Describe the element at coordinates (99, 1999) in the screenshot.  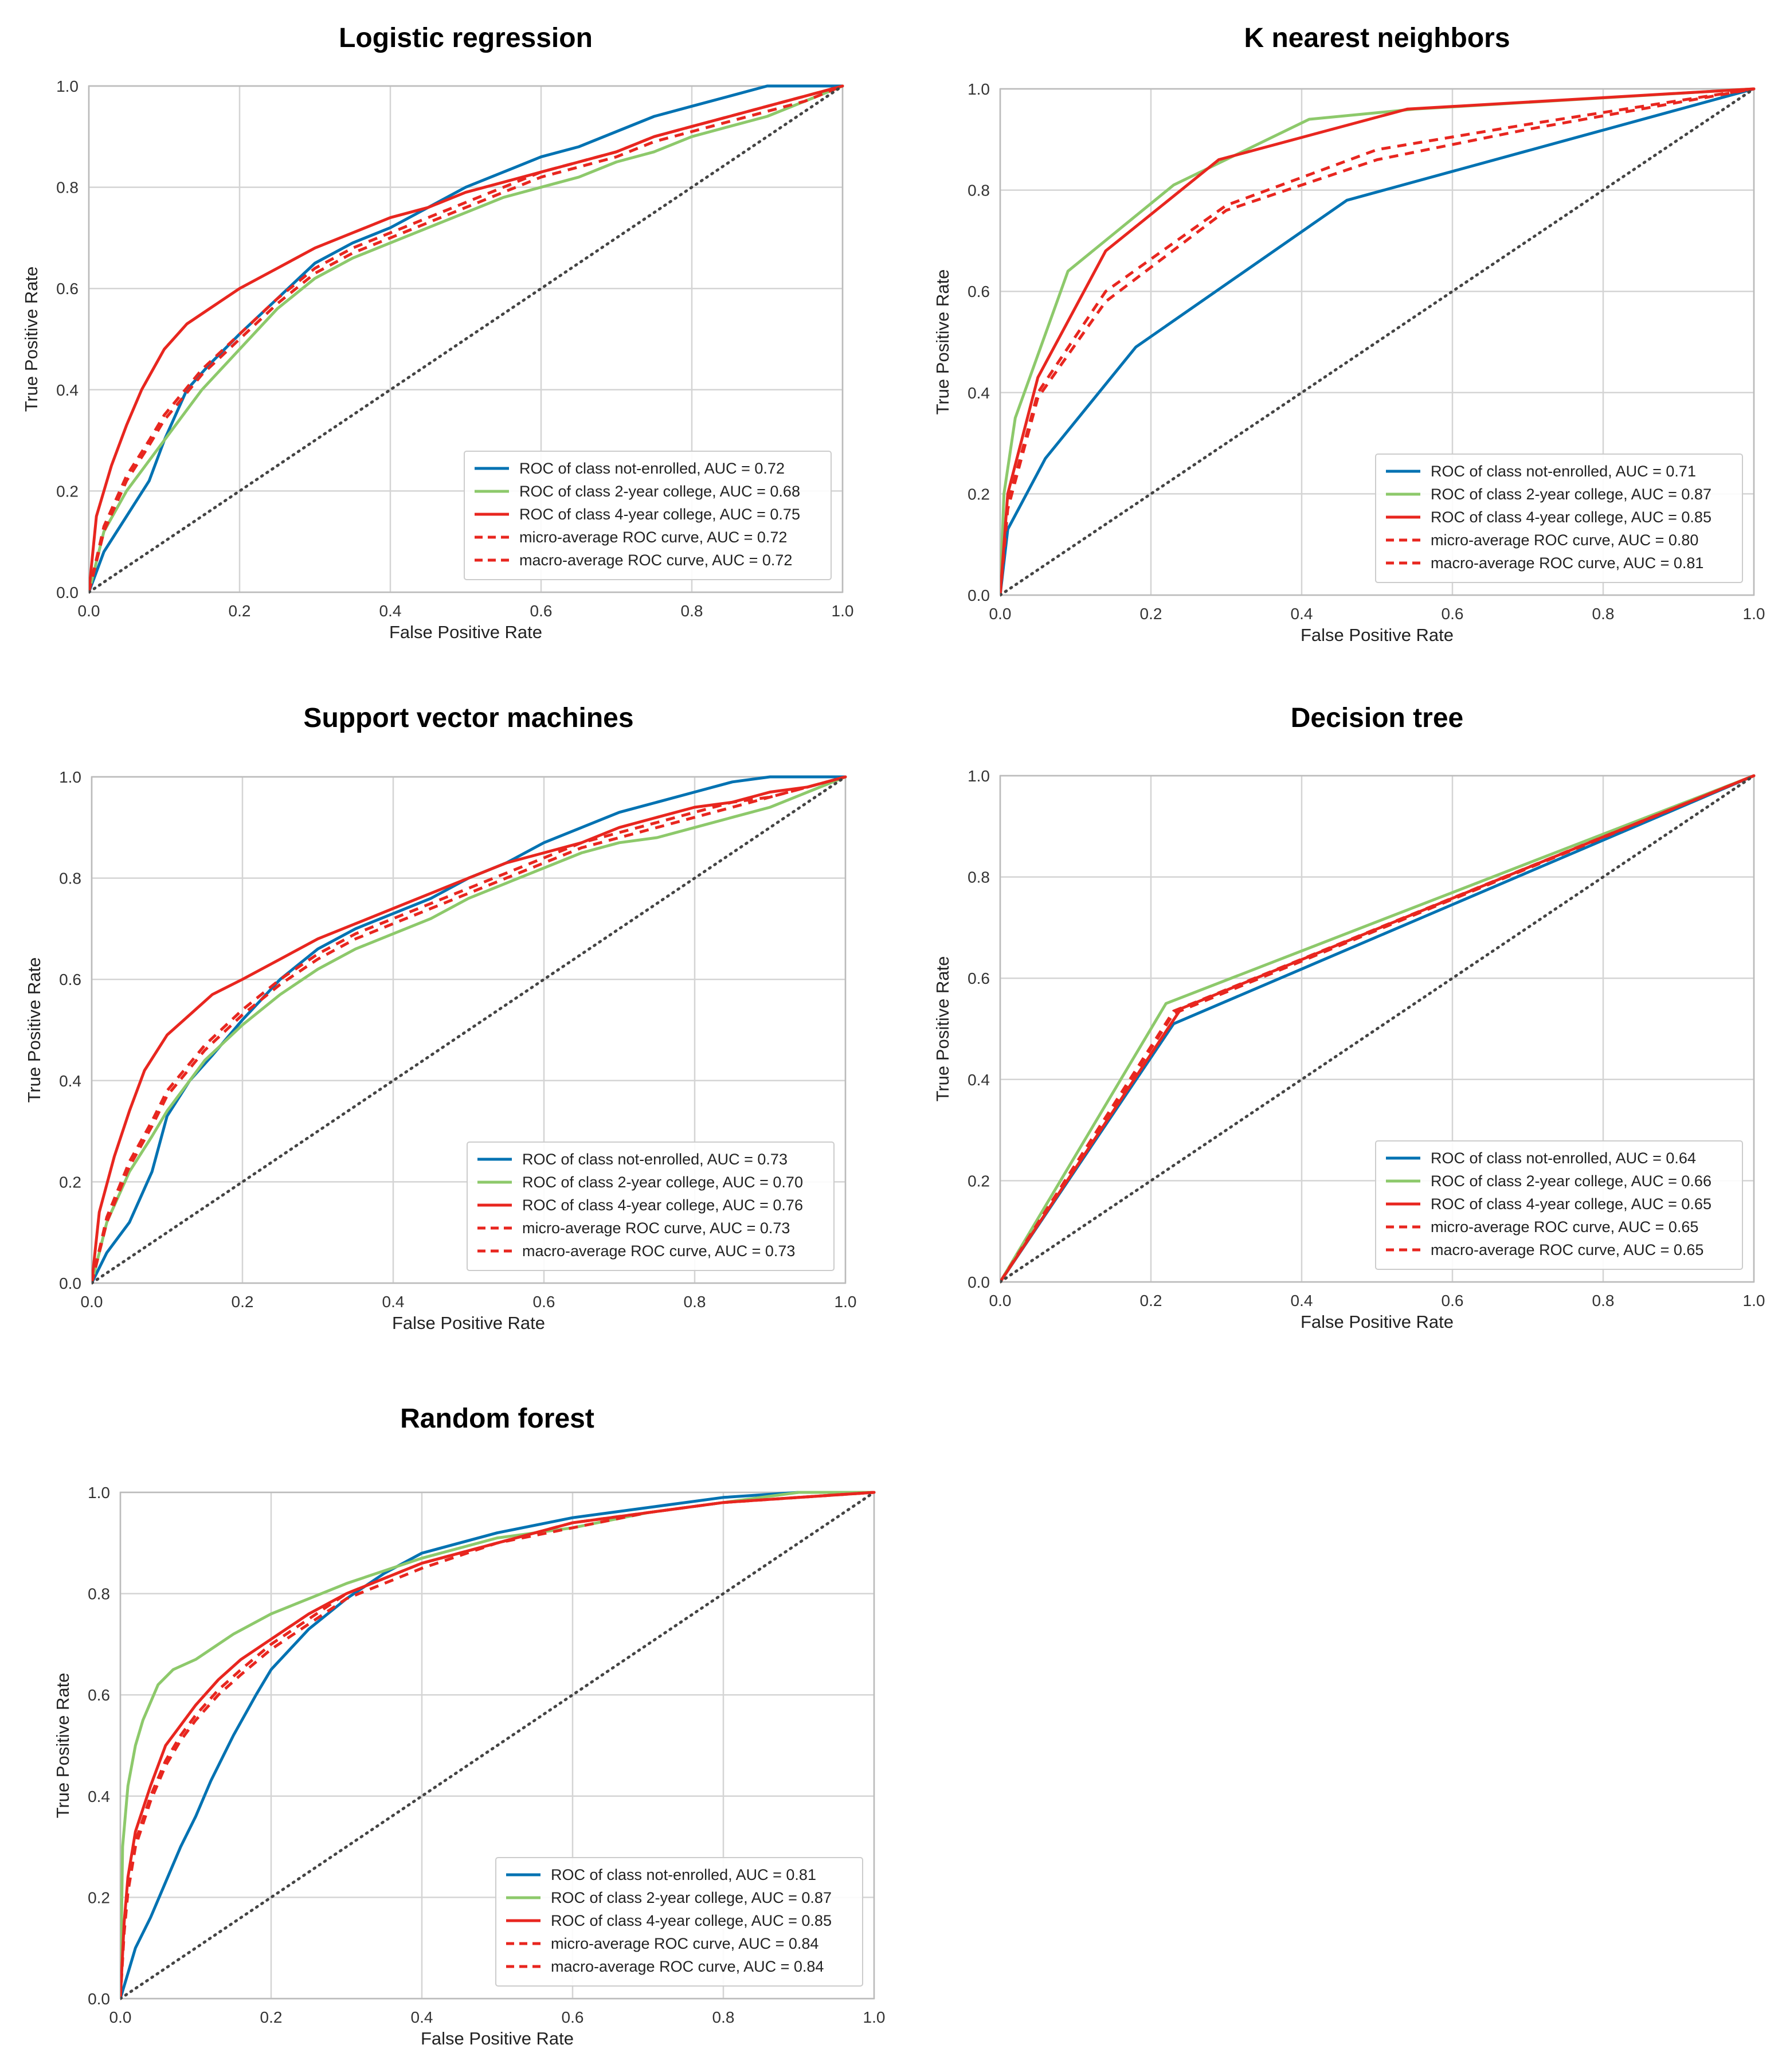
I see `forest-ytick-label: 0.0` at that location.